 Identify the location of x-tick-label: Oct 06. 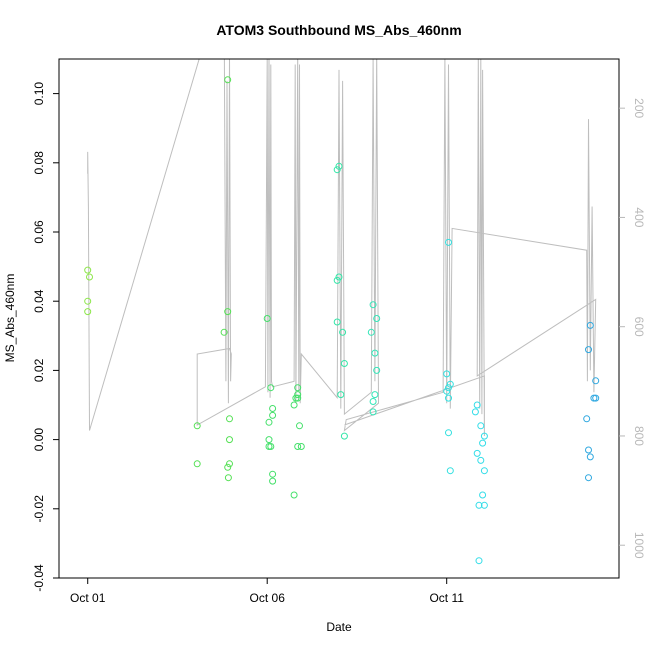
(268, 598).